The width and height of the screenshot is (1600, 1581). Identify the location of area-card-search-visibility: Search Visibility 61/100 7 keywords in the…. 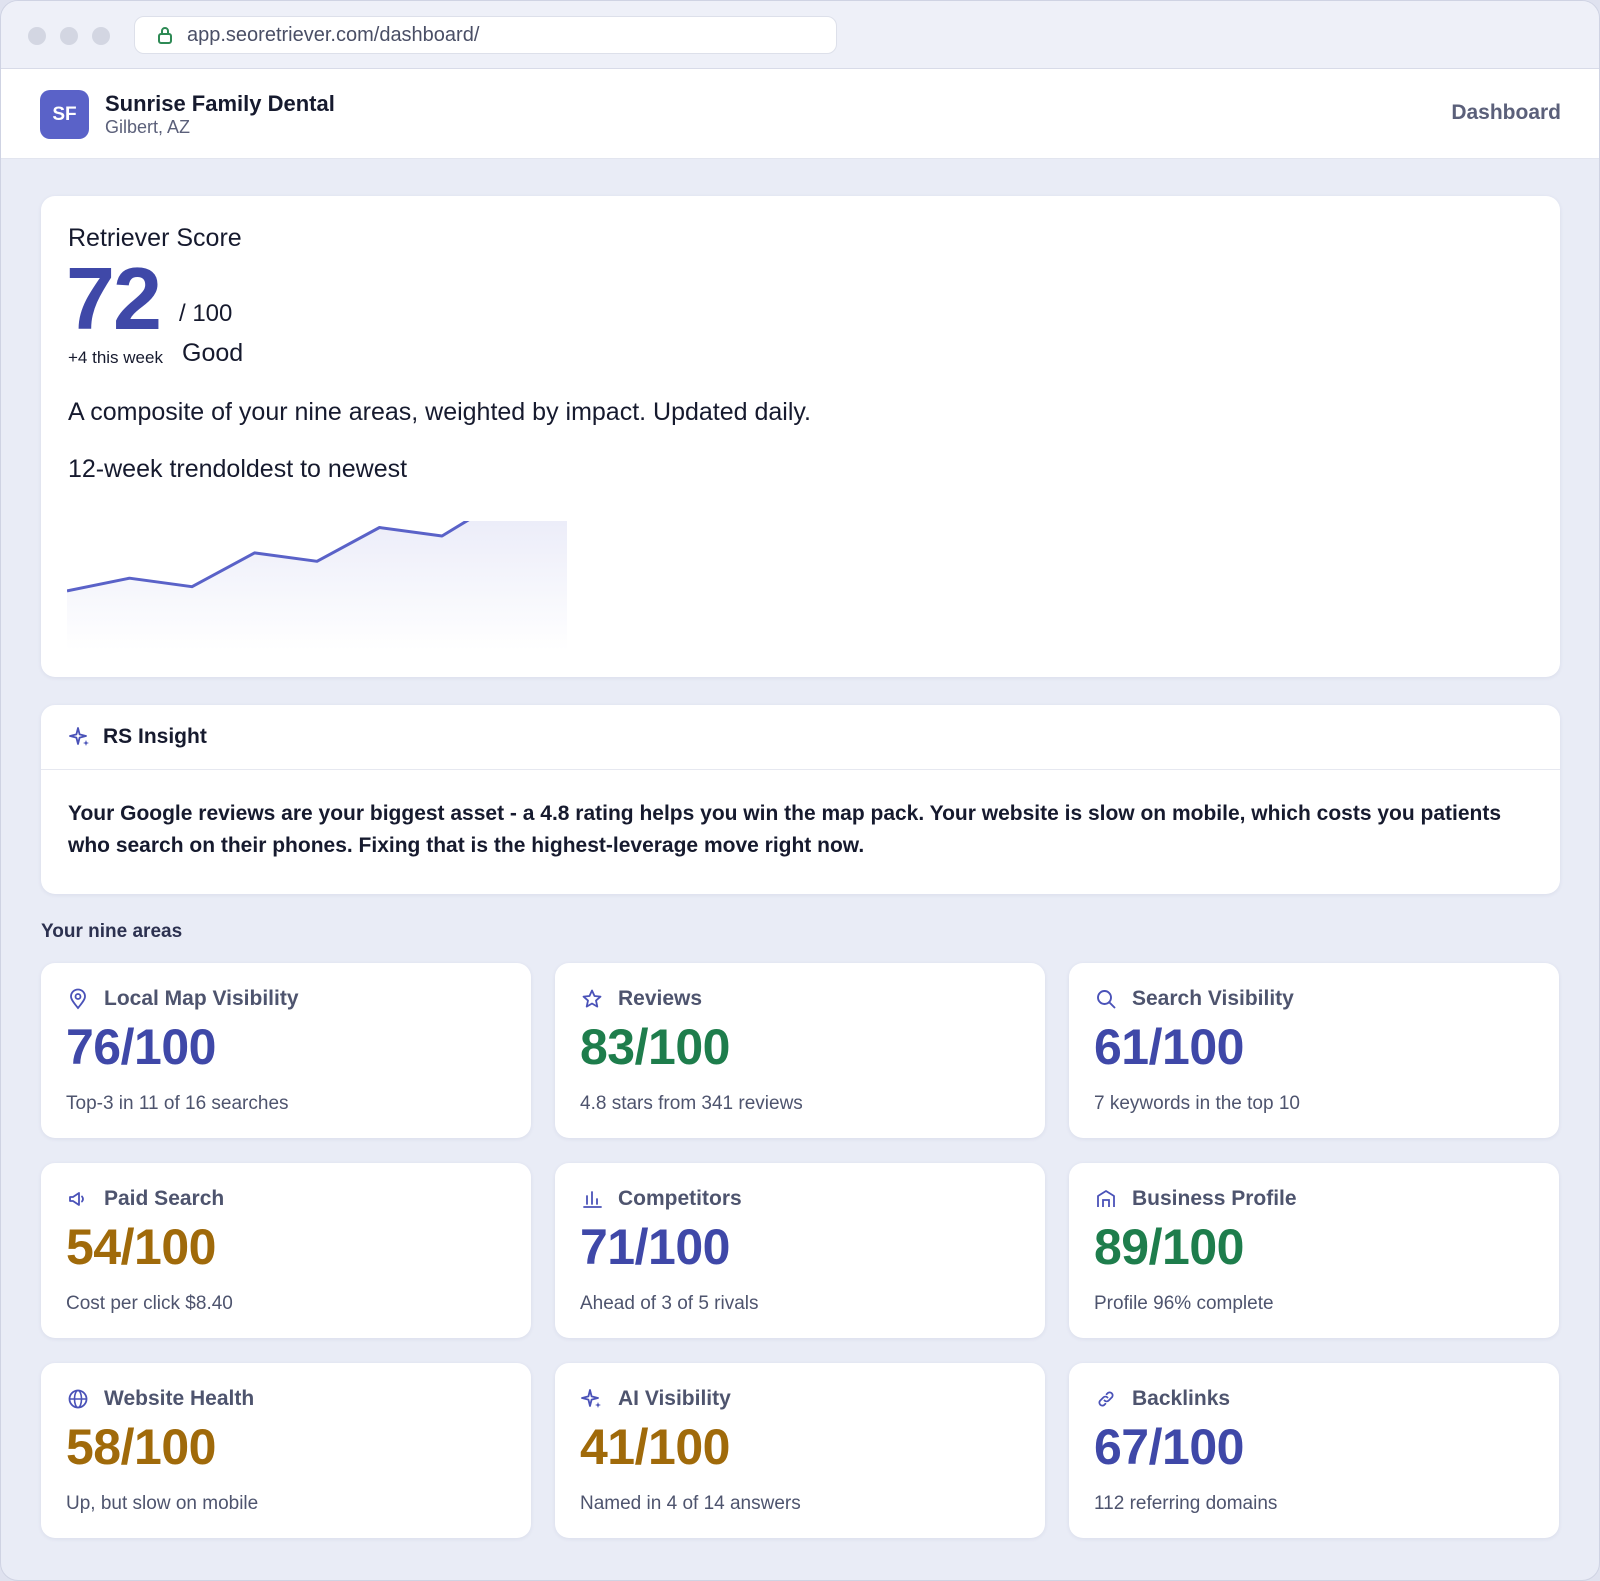
(1314, 1050).